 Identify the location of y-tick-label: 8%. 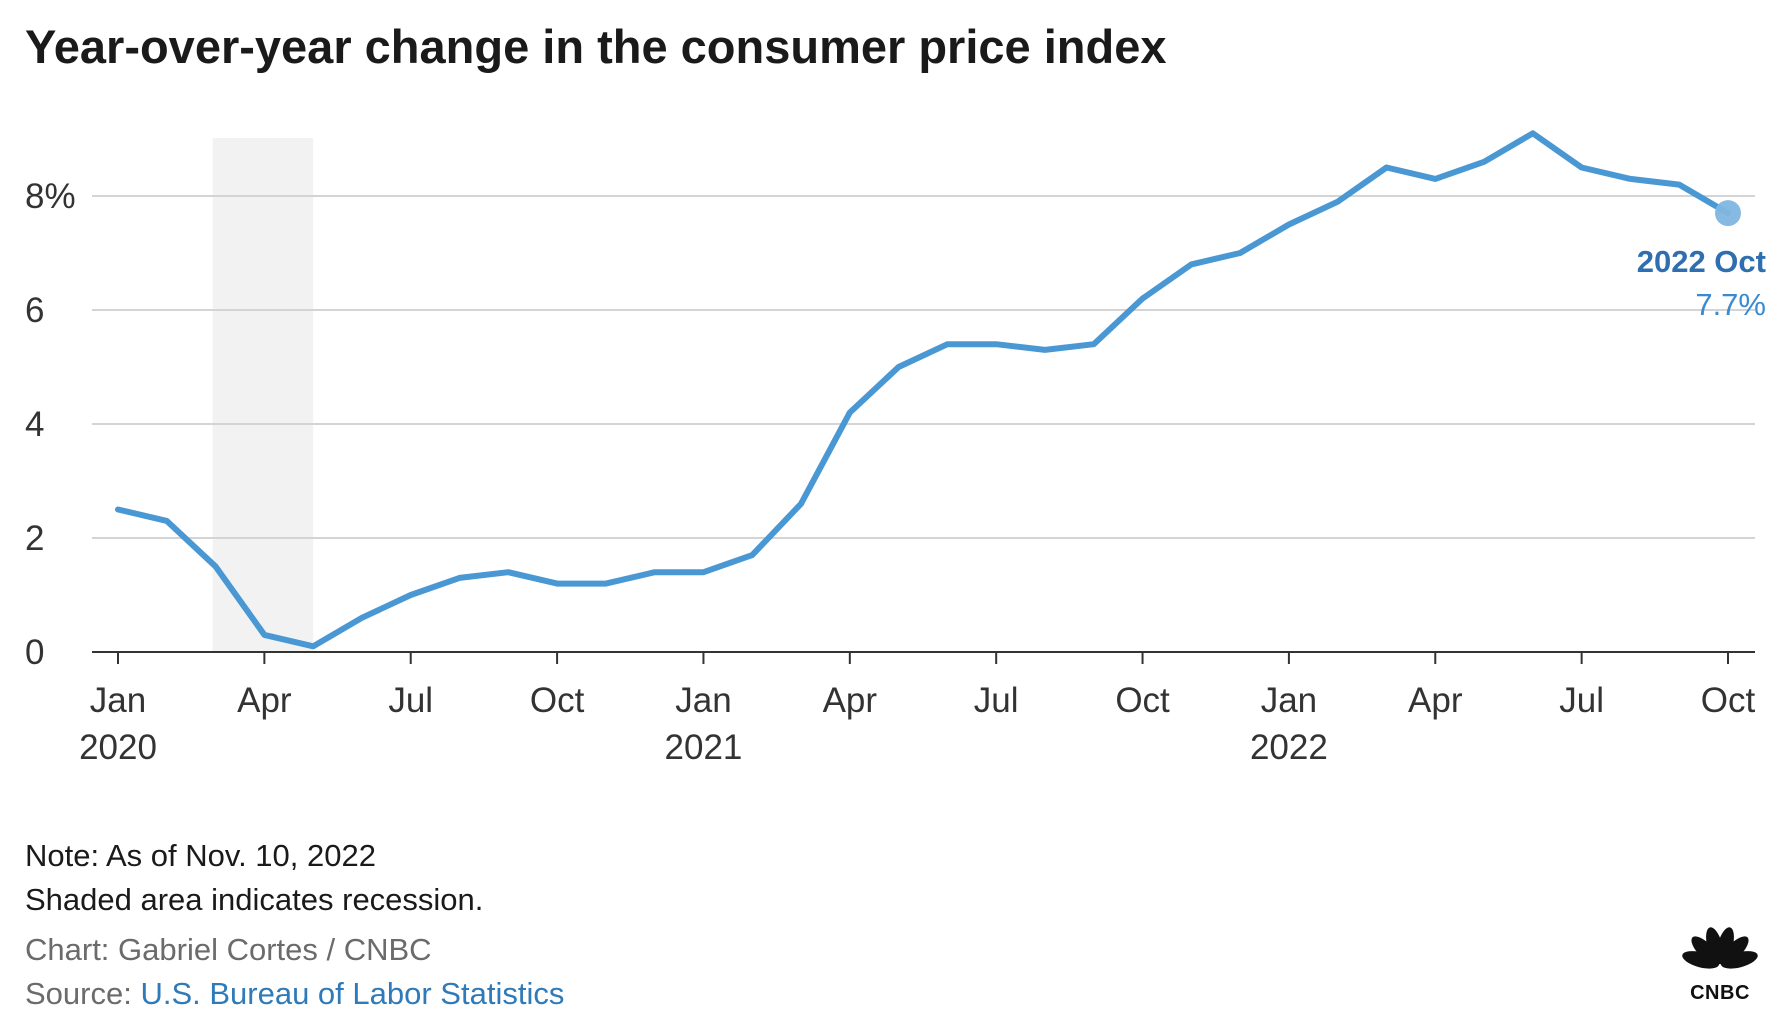
(50, 196).